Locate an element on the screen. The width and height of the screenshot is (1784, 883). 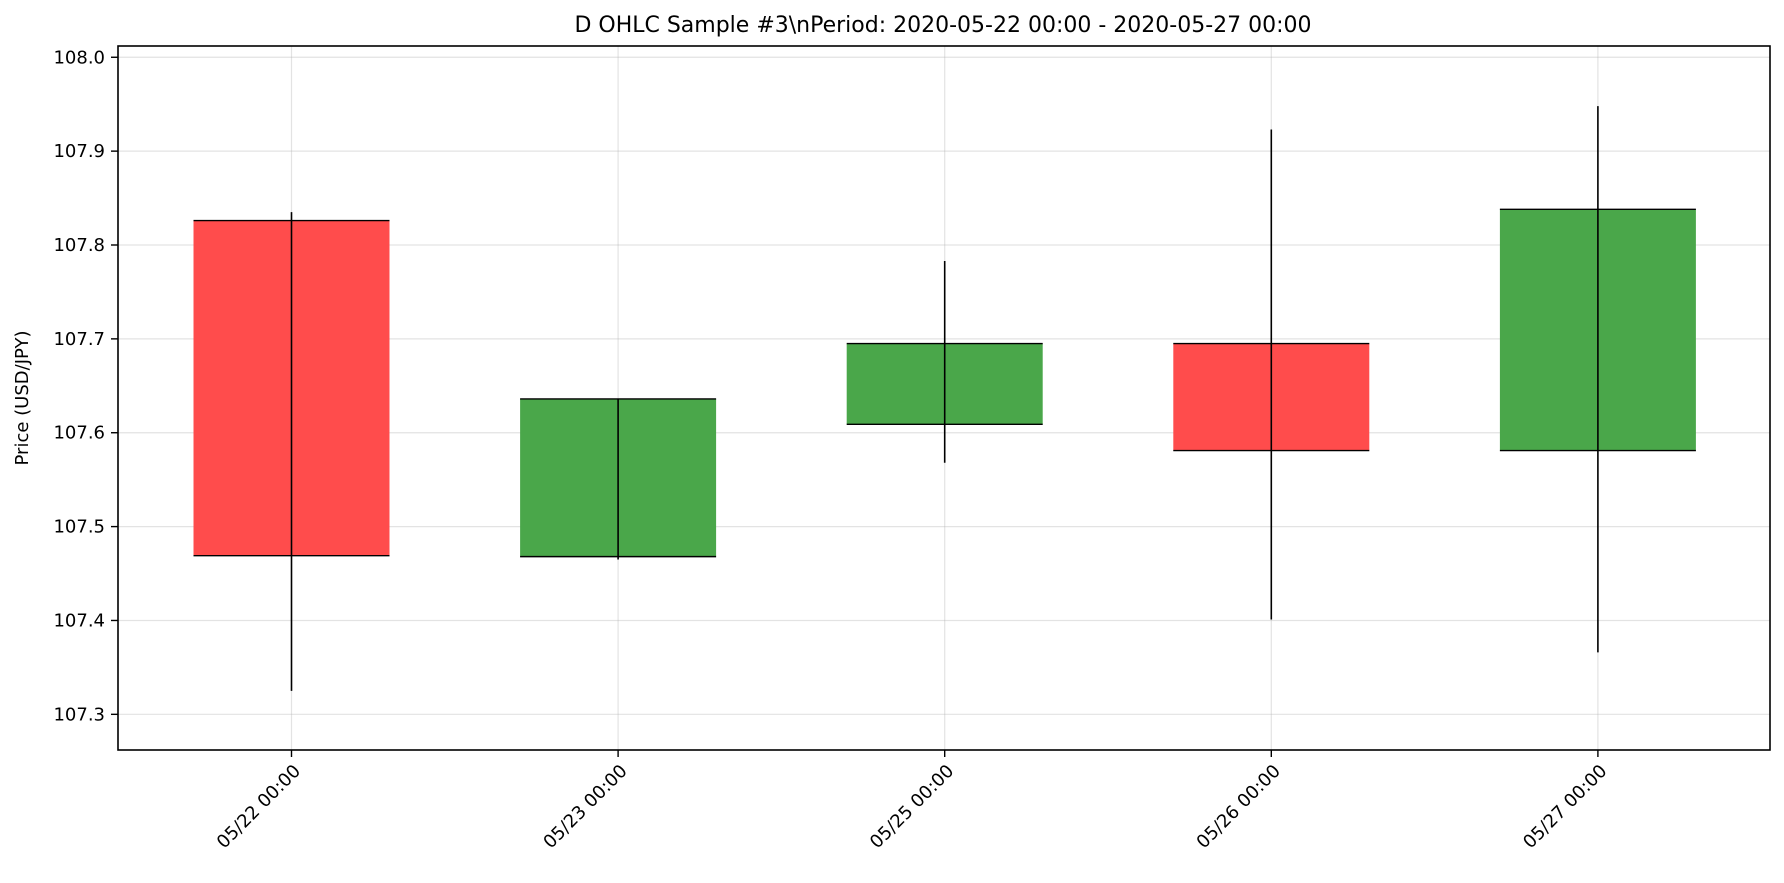
y-tick-label: 107.6 is located at coordinates (79, 433).